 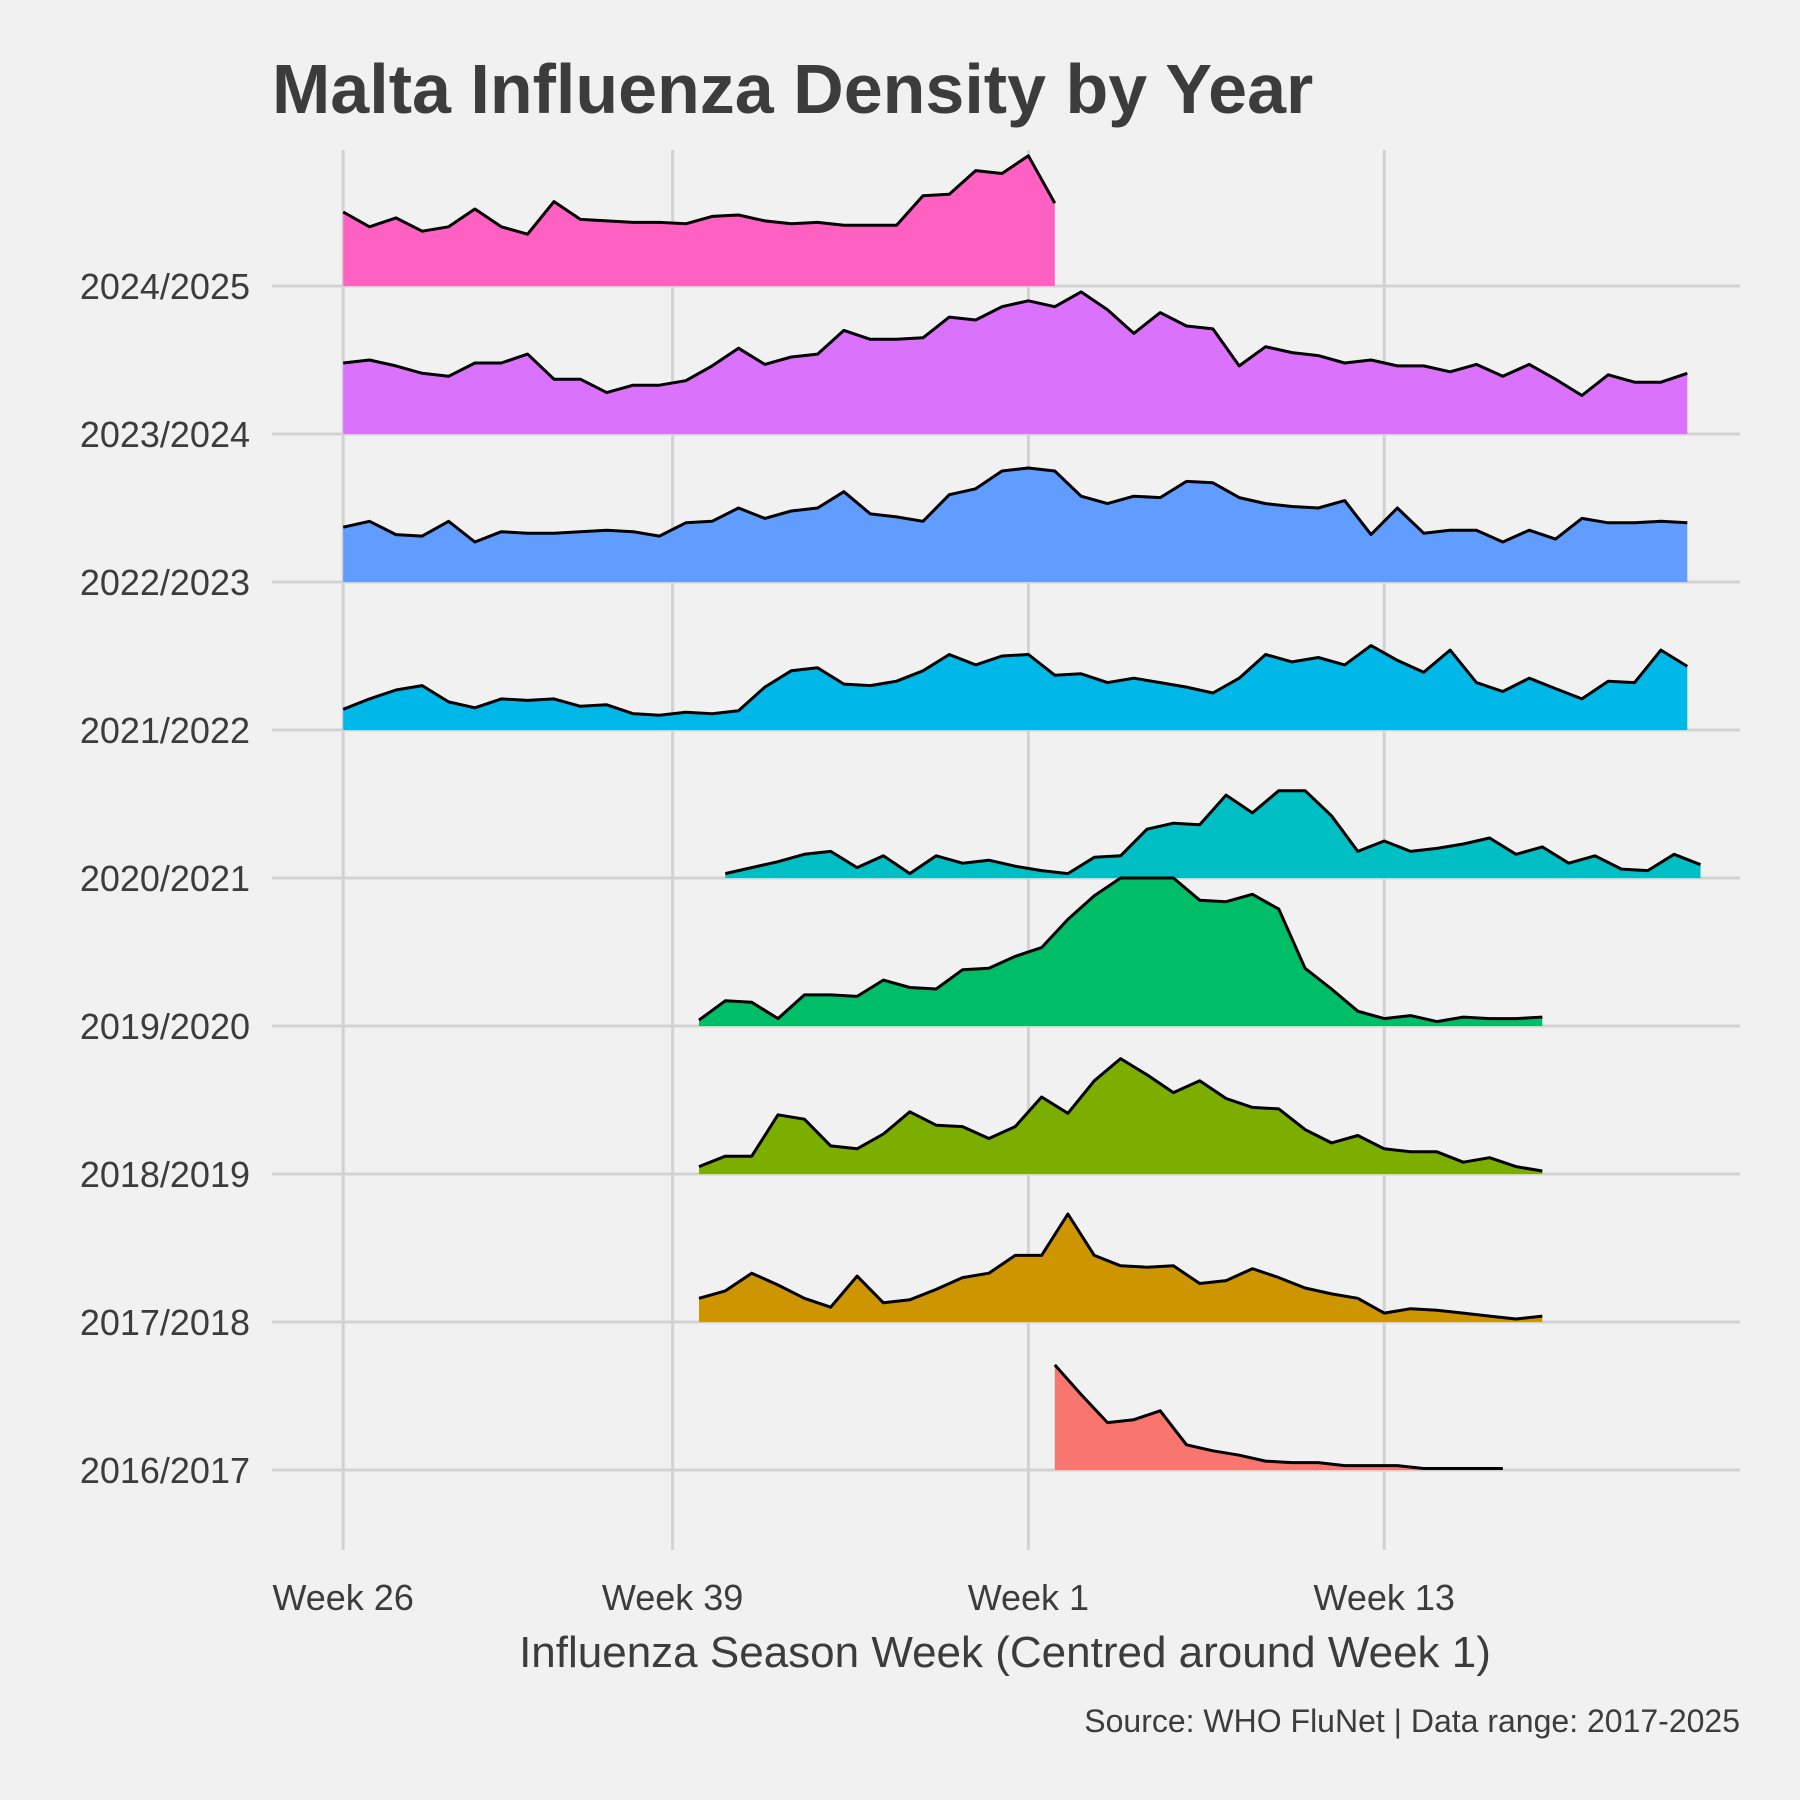 I want to click on x-tick-label: Week 1, so click(x=1028, y=1597).